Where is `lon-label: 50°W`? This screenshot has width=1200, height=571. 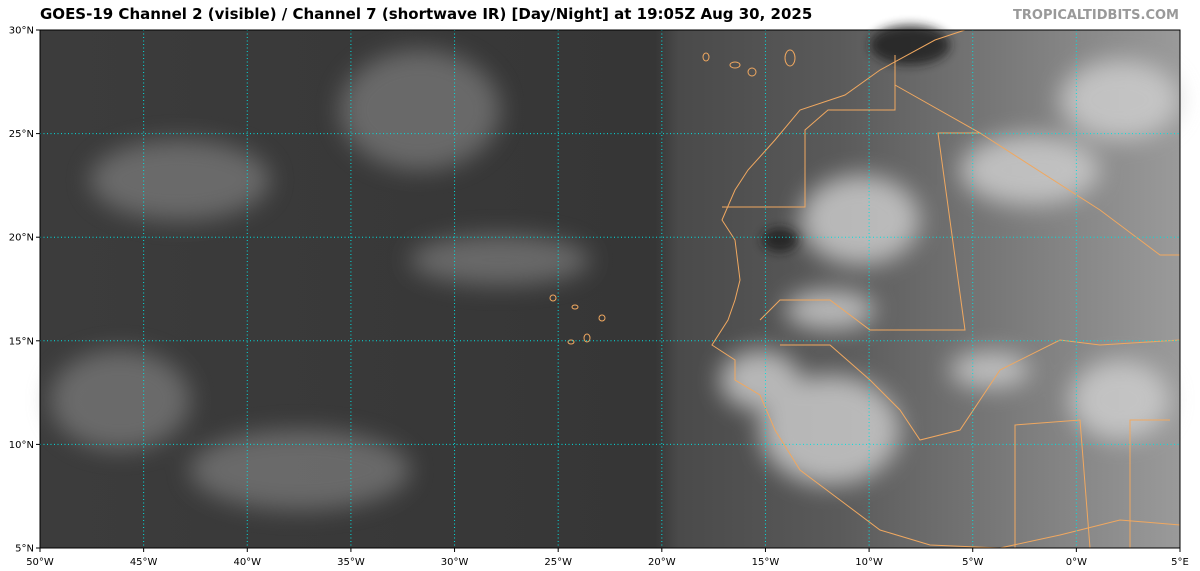 lon-label: 50°W is located at coordinates (40, 562).